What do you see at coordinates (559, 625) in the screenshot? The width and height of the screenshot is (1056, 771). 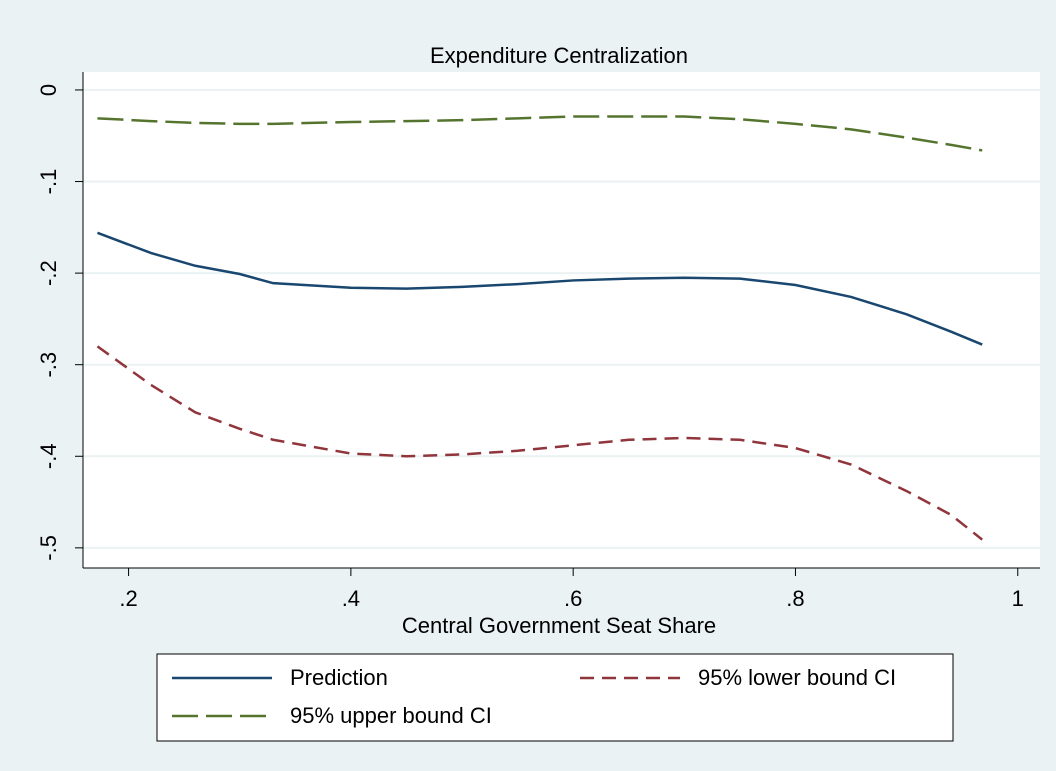 I see `x-axis-title: Central Government Seat Share` at bounding box center [559, 625].